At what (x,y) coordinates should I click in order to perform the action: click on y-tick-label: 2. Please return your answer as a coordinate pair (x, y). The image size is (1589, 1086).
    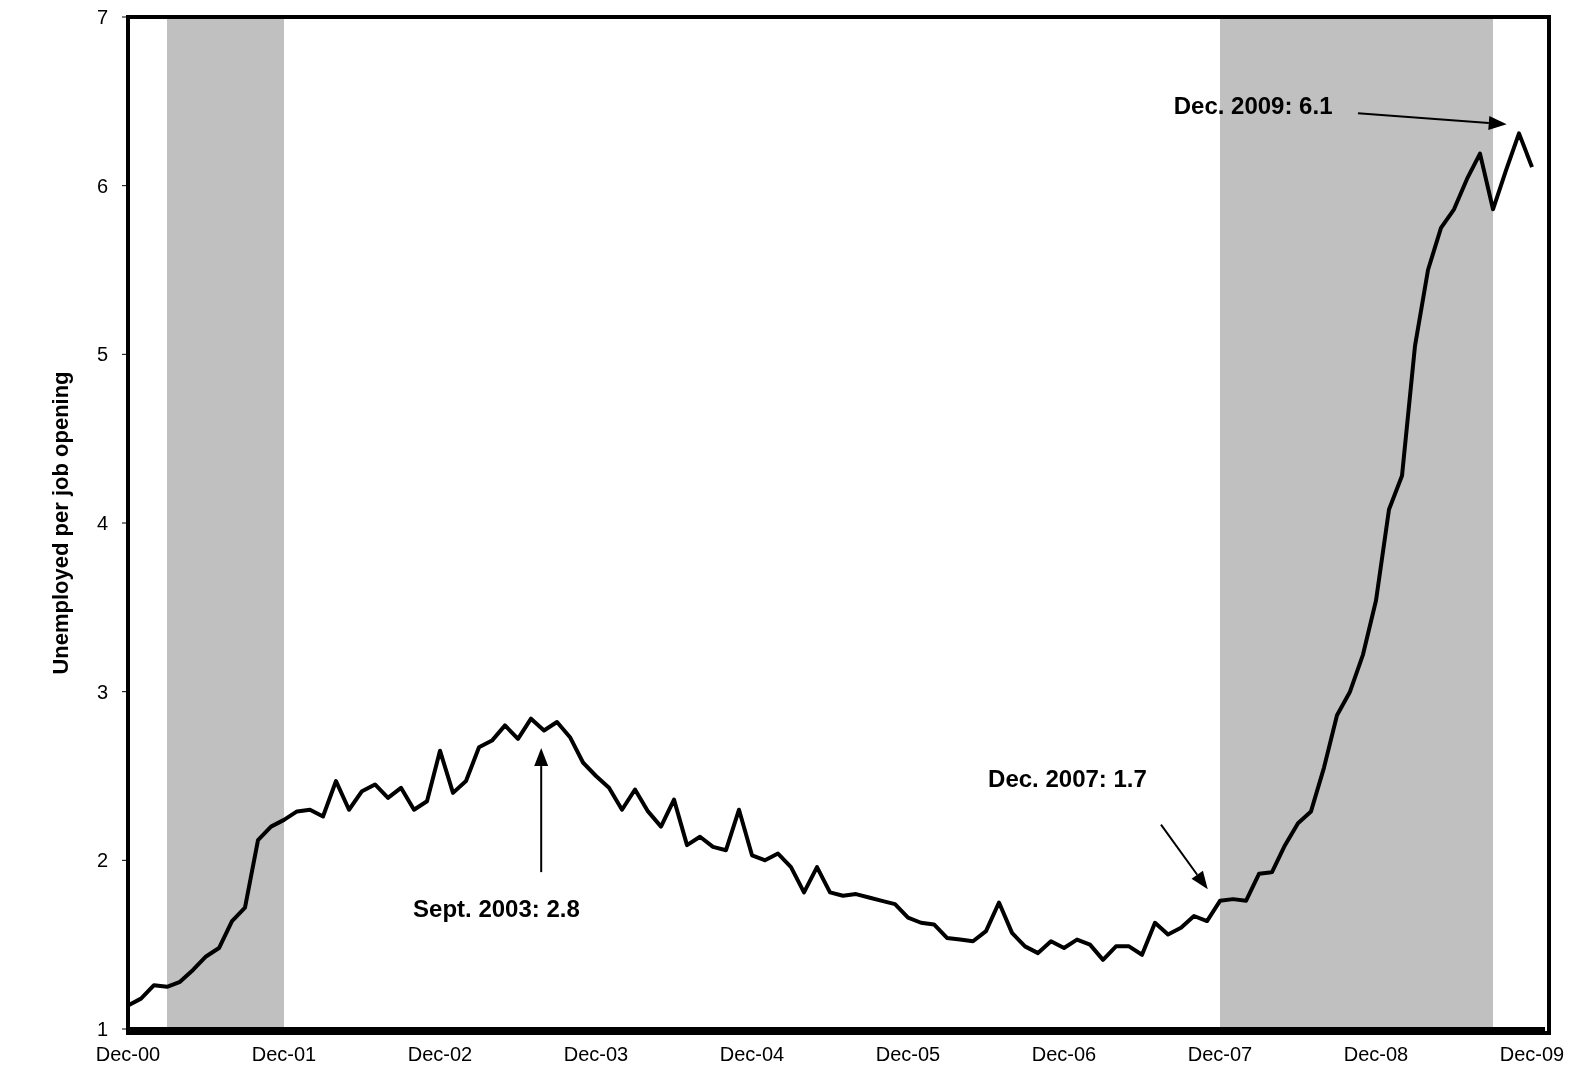
    Looking at the image, I should click on (102, 860).